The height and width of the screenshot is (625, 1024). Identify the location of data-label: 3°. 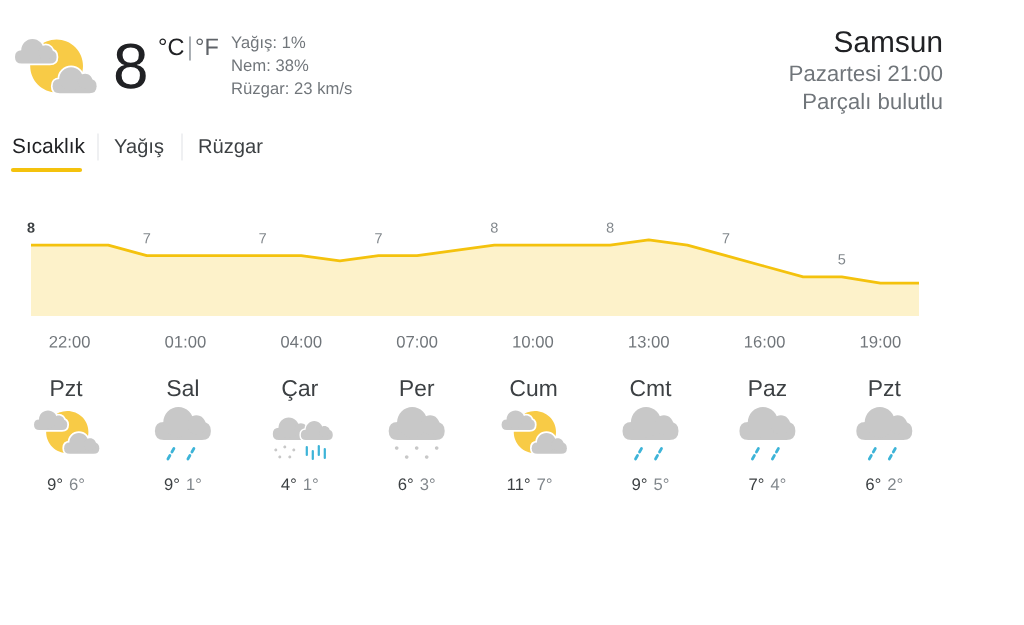
(427, 484).